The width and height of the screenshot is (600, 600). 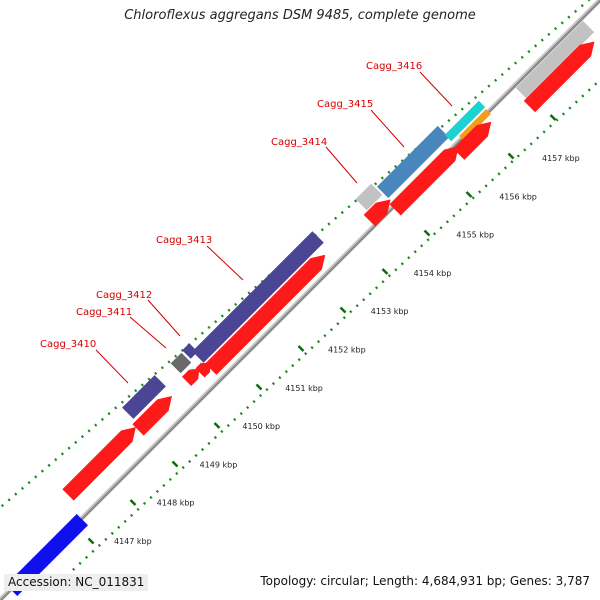 I want to click on feature-cagg3412, so click(x=190, y=351).